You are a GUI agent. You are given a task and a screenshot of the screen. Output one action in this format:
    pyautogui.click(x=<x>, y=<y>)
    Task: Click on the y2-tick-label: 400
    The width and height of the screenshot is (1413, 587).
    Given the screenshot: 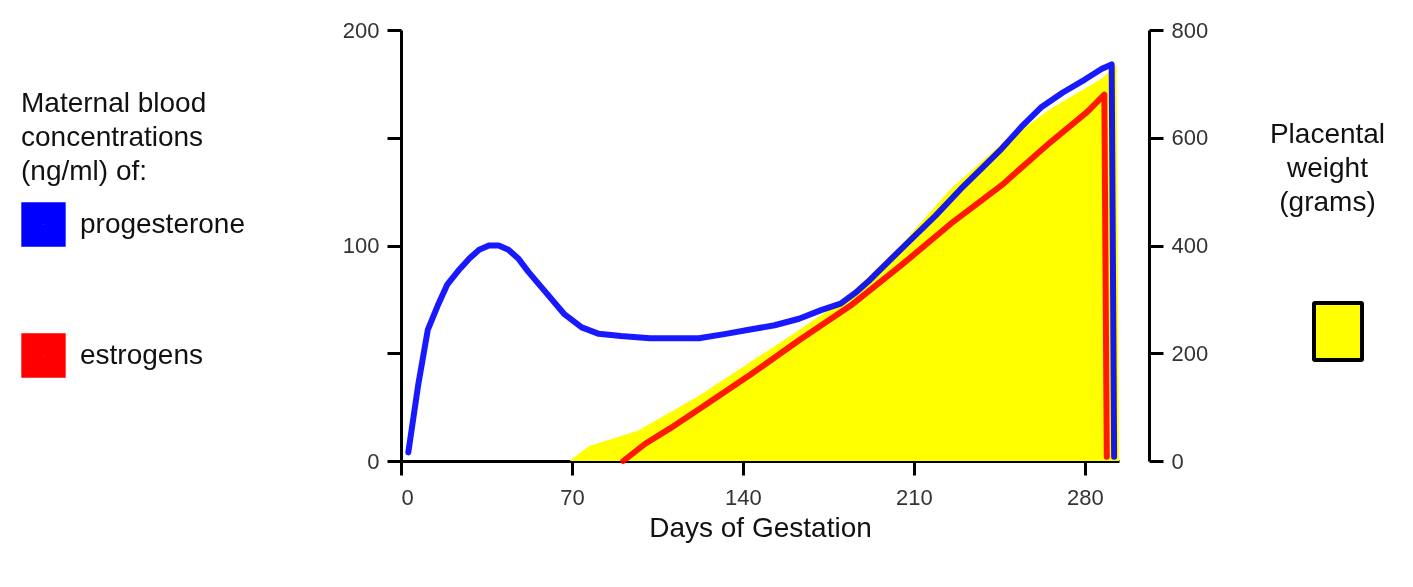 What is the action you would take?
    pyautogui.click(x=1190, y=245)
    